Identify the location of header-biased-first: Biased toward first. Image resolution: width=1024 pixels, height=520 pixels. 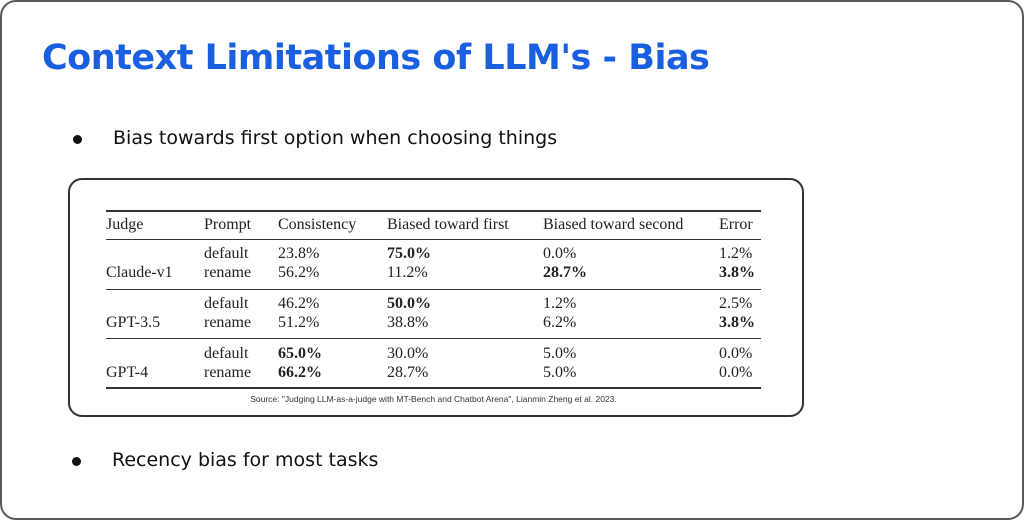
(448, 224).